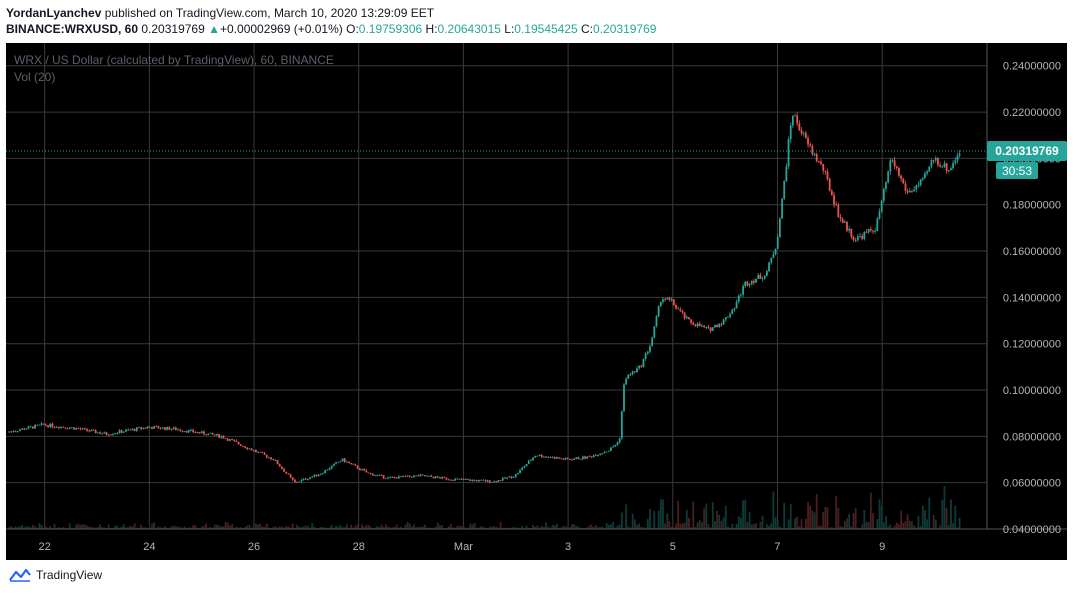 This screenshot has width=1073, height=596. Describe the element at coordinates (1032, 252) in the screenshot. I see `y-tick-label: 0.16000000` at that location.